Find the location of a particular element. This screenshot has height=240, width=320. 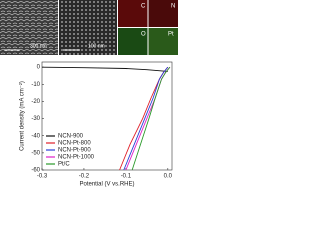

x-tick-label: -0.3 is located at coordinates (42, 177).